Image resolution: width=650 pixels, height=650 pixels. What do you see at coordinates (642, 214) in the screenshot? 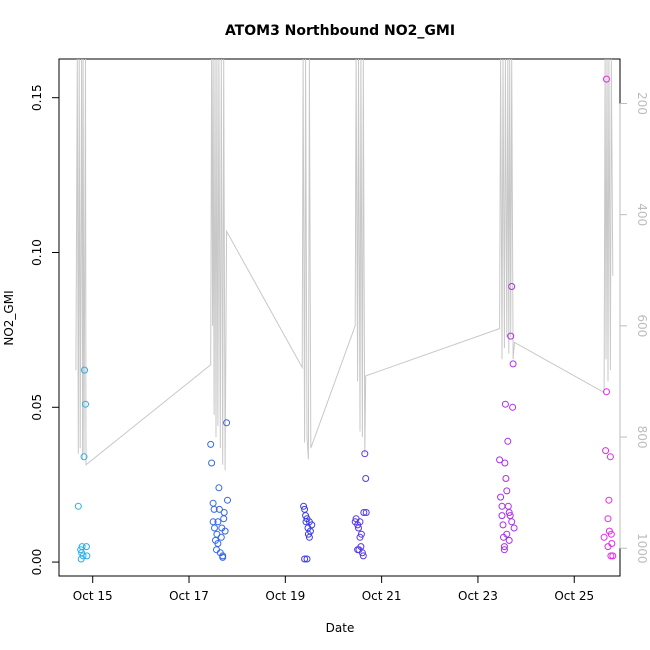
I see `y2-tick-label: 400` at bounding box center [642, 214].